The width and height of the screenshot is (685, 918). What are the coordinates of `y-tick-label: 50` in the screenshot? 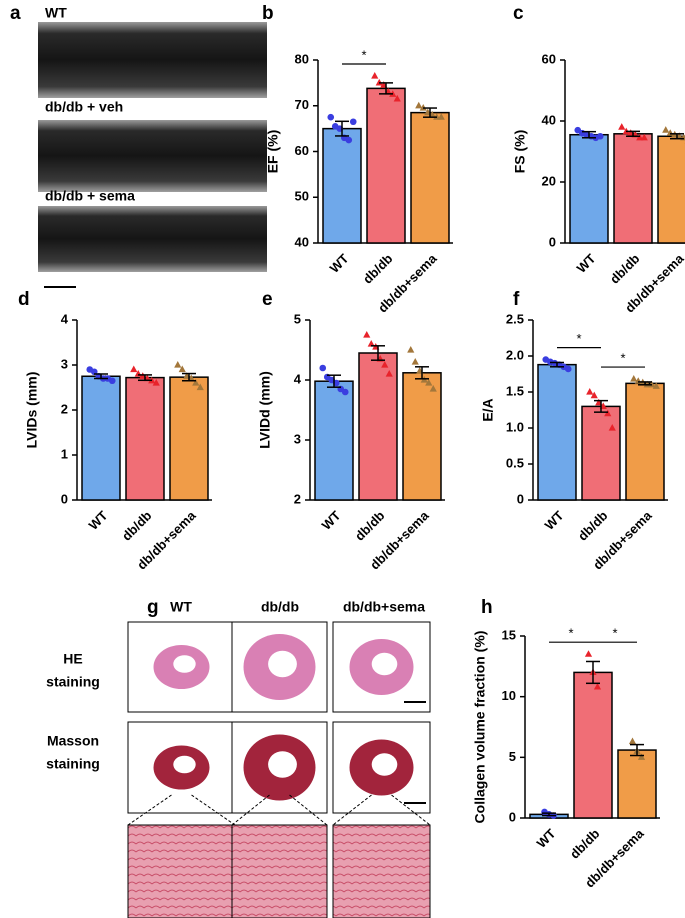 It's located at (302, 196).